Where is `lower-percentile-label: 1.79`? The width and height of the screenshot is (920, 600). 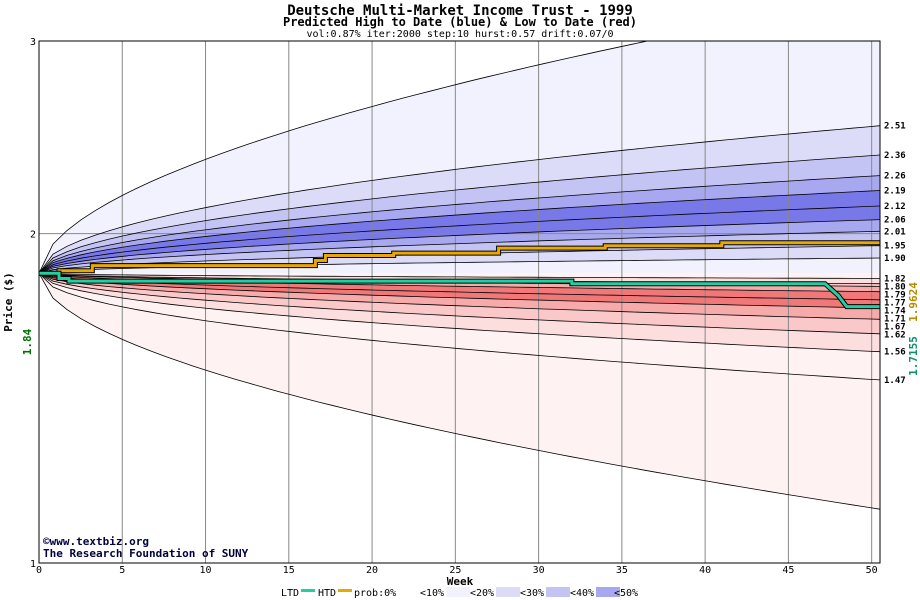 lower-percentile-label: 1.79 is located at coordinates (895, 295).